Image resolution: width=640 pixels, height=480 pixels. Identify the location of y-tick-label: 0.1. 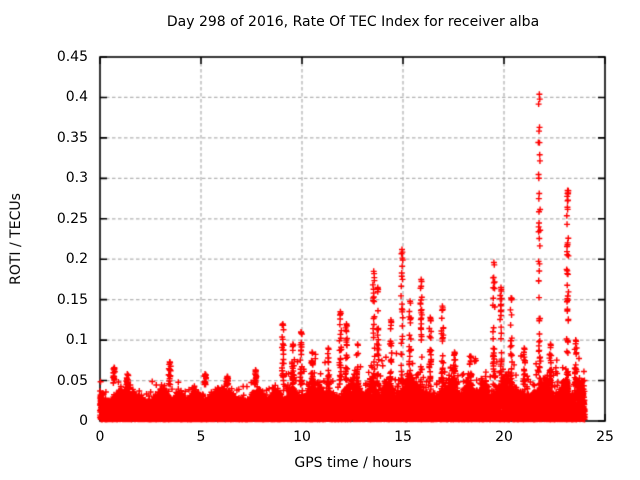
(76, 340).